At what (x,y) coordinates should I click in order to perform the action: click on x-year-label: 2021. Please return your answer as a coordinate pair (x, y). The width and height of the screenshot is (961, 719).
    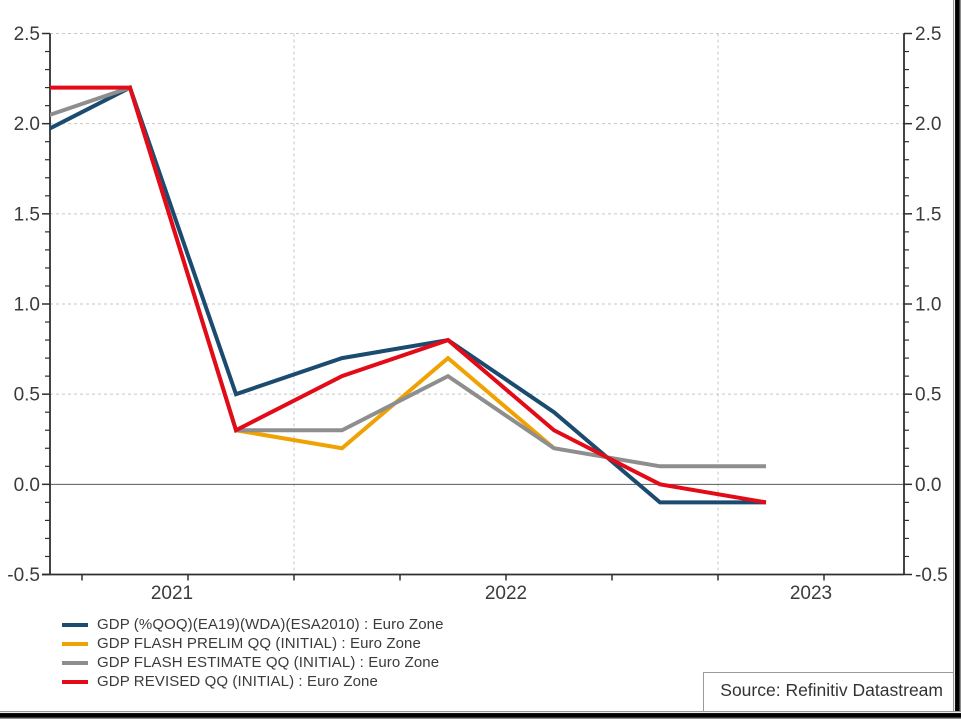
    Looking at the image, I should click on (172, 593).